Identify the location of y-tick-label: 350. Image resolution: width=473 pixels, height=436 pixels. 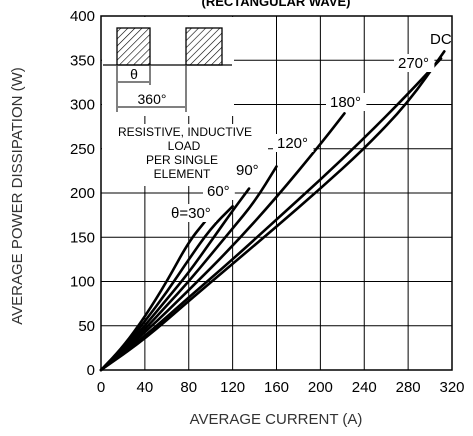
(82, 60).